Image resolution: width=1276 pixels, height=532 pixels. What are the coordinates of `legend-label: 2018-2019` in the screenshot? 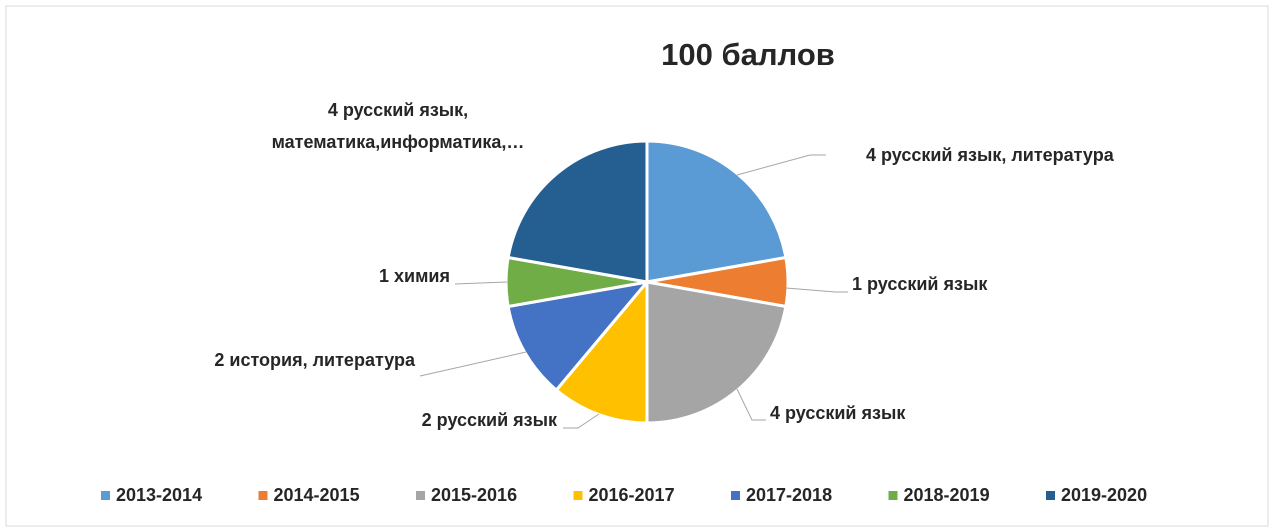 It's located at (947, 495).